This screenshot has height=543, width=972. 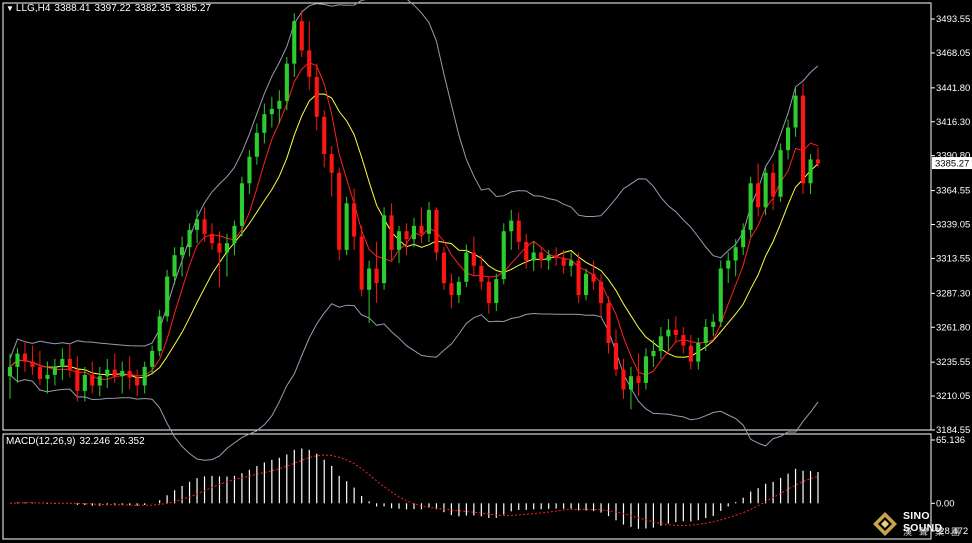 I want to click on logo-brand-text: SINO SOUND, so click(x=923, y=522).